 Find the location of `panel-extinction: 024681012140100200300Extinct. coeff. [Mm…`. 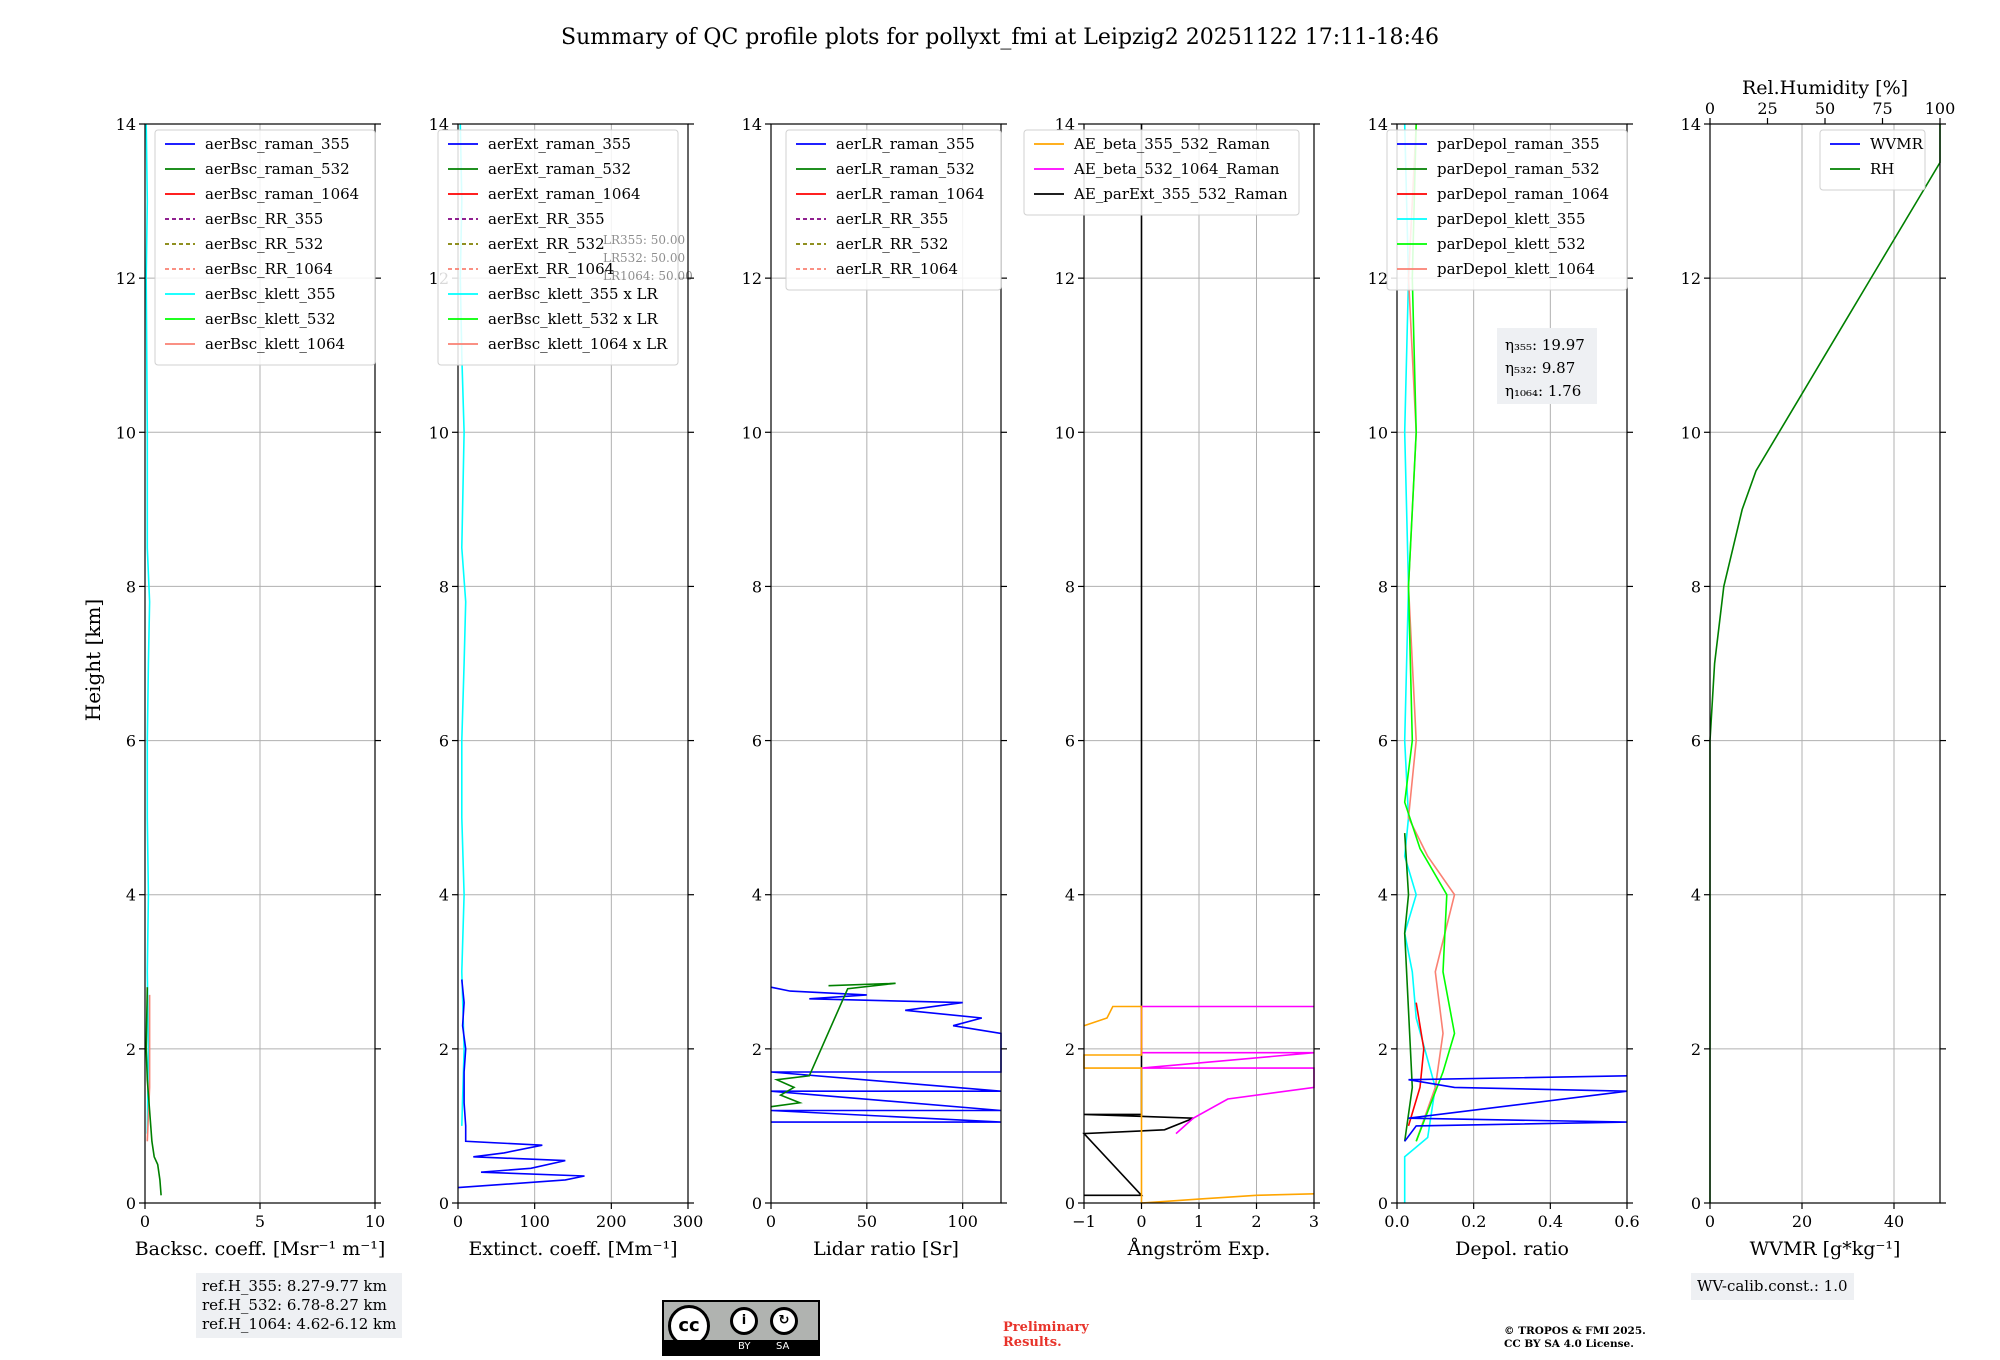

panel-extinction: 024681012140100200300Extinct. coeff. [Mm… is located at coordinates (566, 687).